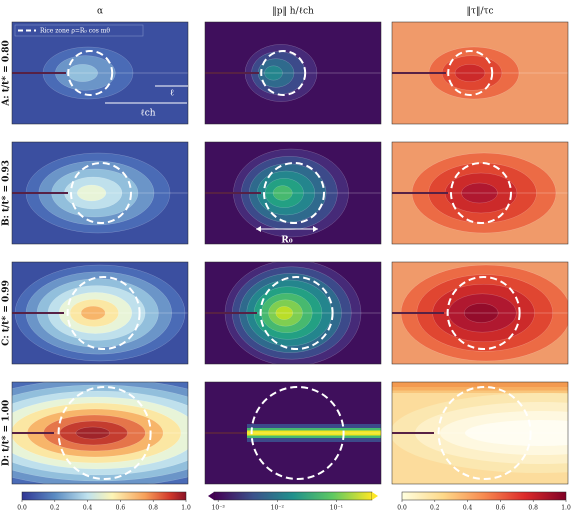 The width and height of the screenshot is (575, 513). What do you see at coordinates (480, 384) in the screenshot?
I see `contour` at bounding box center [480, 384].